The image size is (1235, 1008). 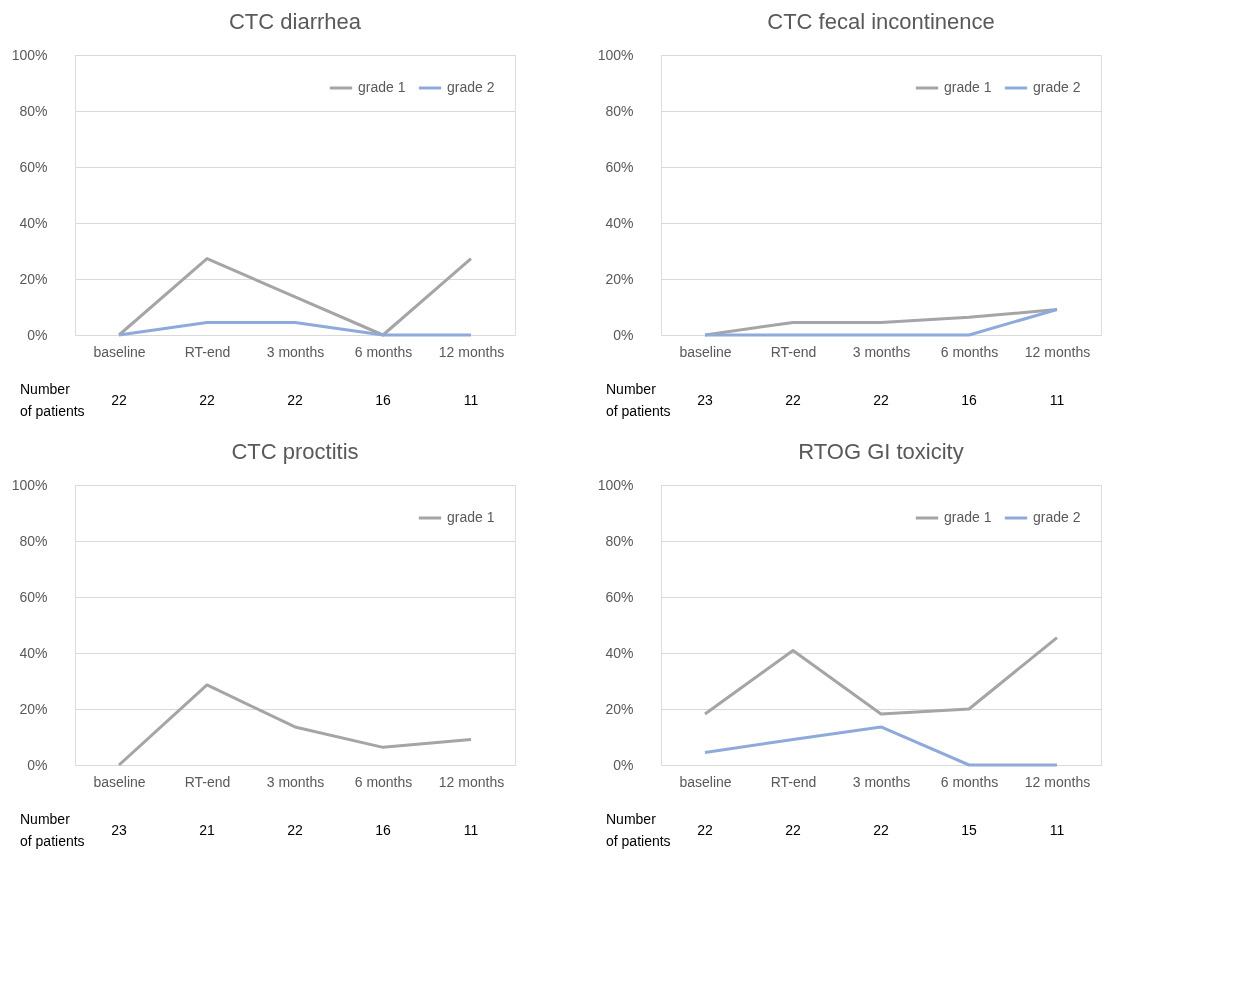 I want to click on chart-title: RTOG GI toxicity, so click(x=881, y=451).